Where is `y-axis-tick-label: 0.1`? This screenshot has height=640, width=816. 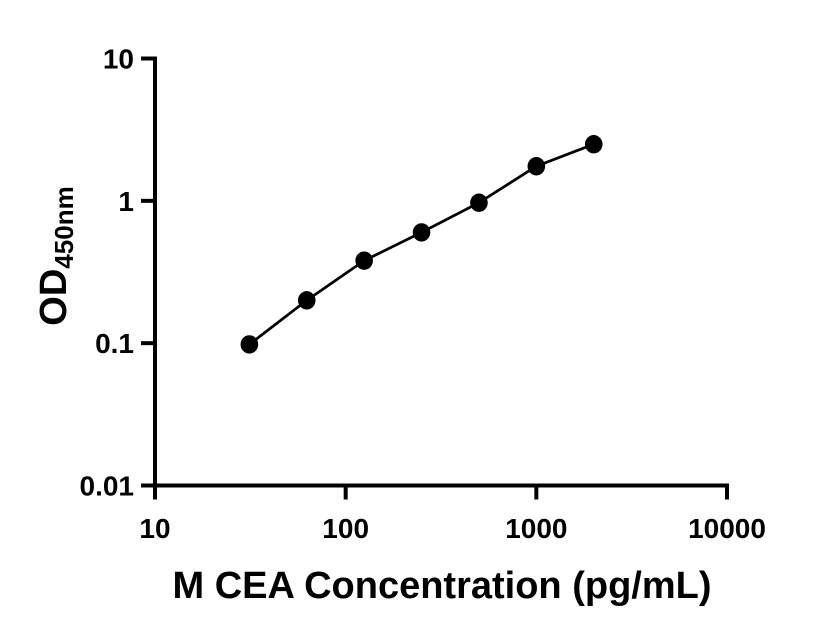
y-axis-tick-label: 0.1 is located at coordinates (114, 343).